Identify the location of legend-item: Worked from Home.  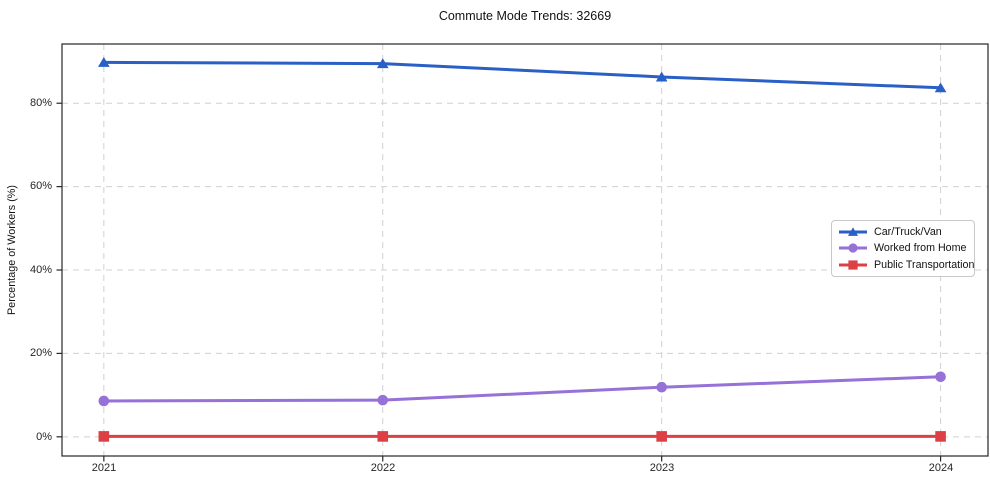
(903, 248).